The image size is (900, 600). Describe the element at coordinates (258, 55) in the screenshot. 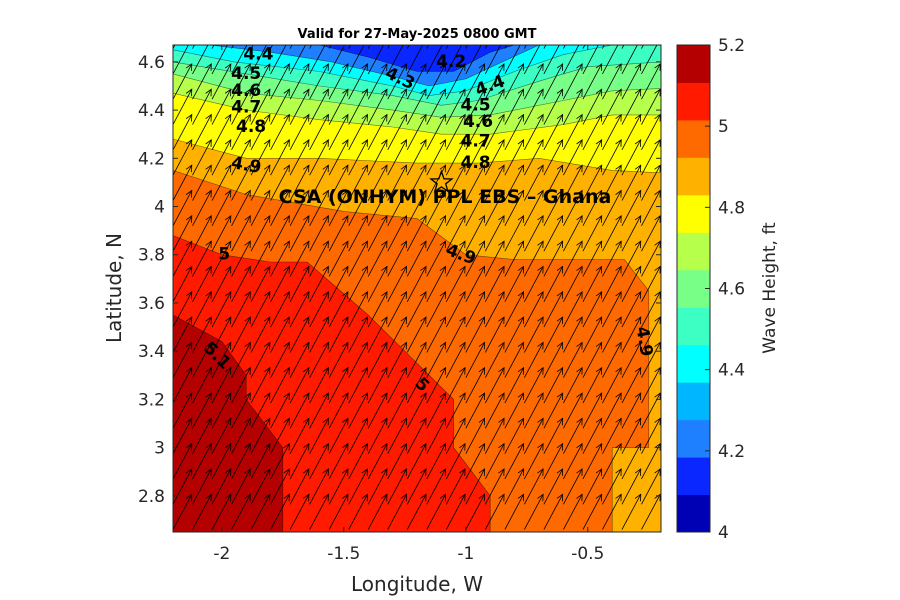

I see `contour-label: 4.4` at that location.